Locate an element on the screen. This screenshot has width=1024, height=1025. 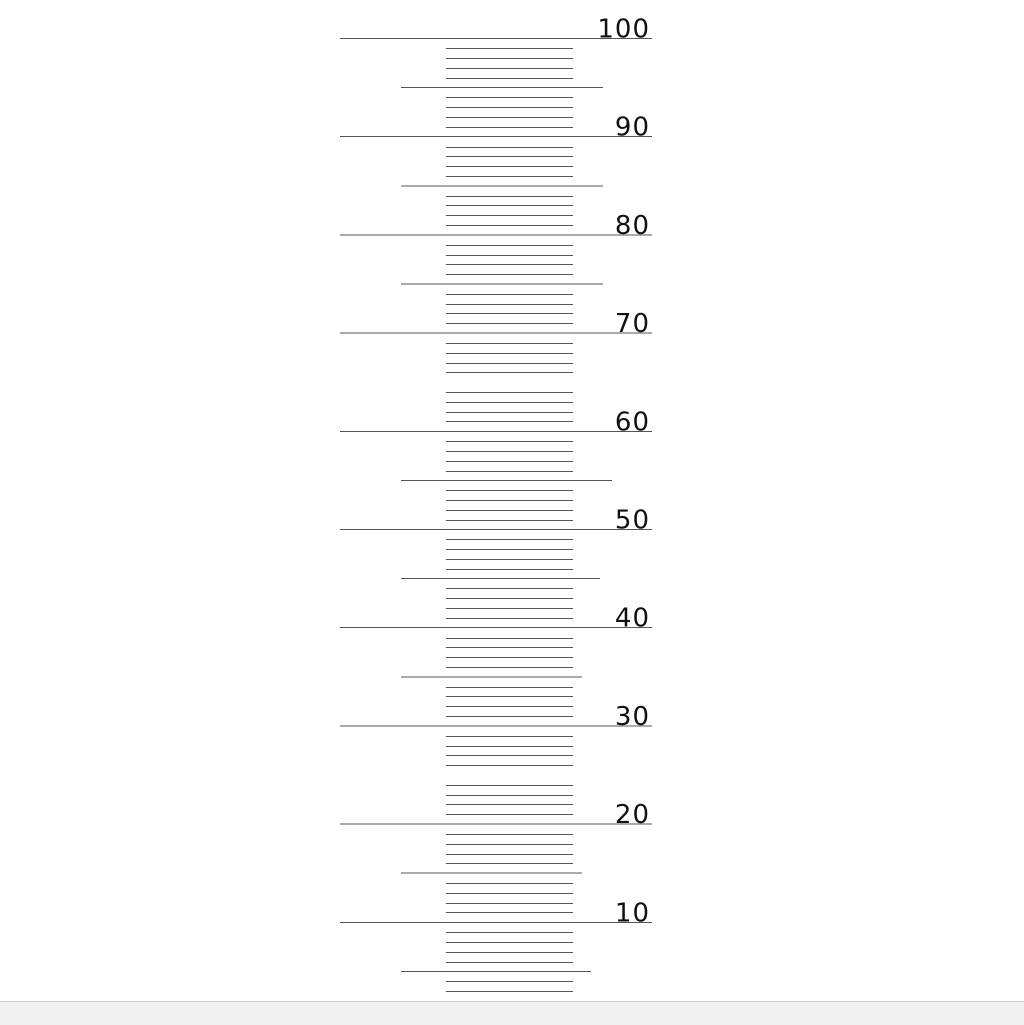
tick-label: 40 is located at coordinates (632, 619).